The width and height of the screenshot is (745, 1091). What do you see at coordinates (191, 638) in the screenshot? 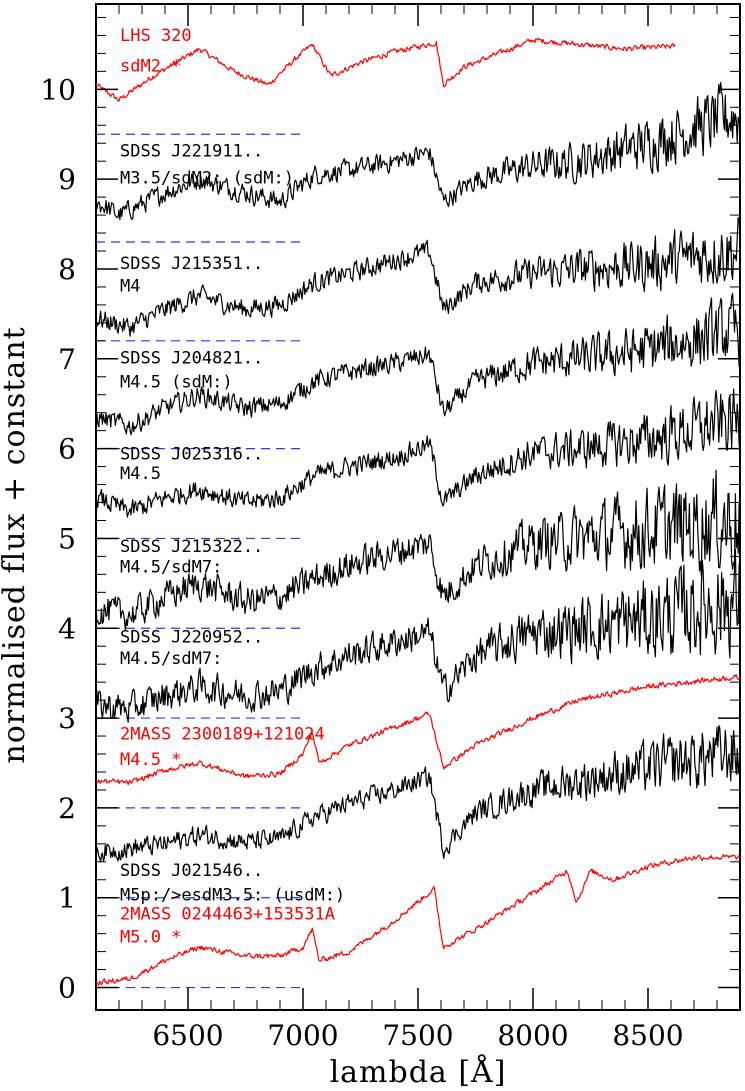
I see `spectrum-name: SDSS J220952..` at bounding box center [191, 638].